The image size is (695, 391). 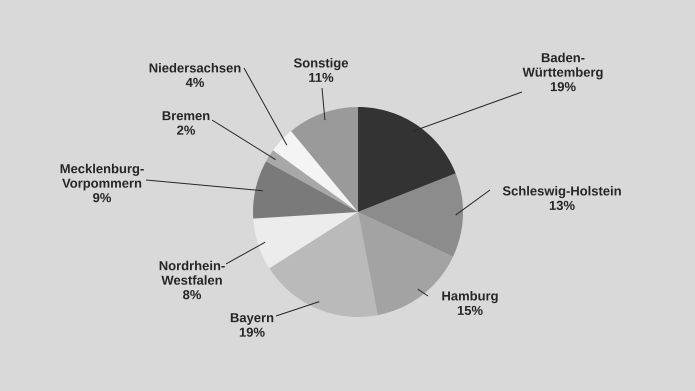 I want to click on slice-label: Bremen, so click(x=186, y=115).